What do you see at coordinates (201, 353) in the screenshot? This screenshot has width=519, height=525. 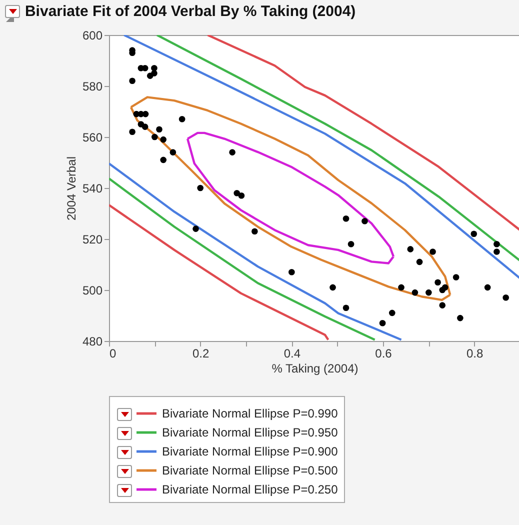 I see `x-tick-label: 0.2` at bounding box center [201, 353].